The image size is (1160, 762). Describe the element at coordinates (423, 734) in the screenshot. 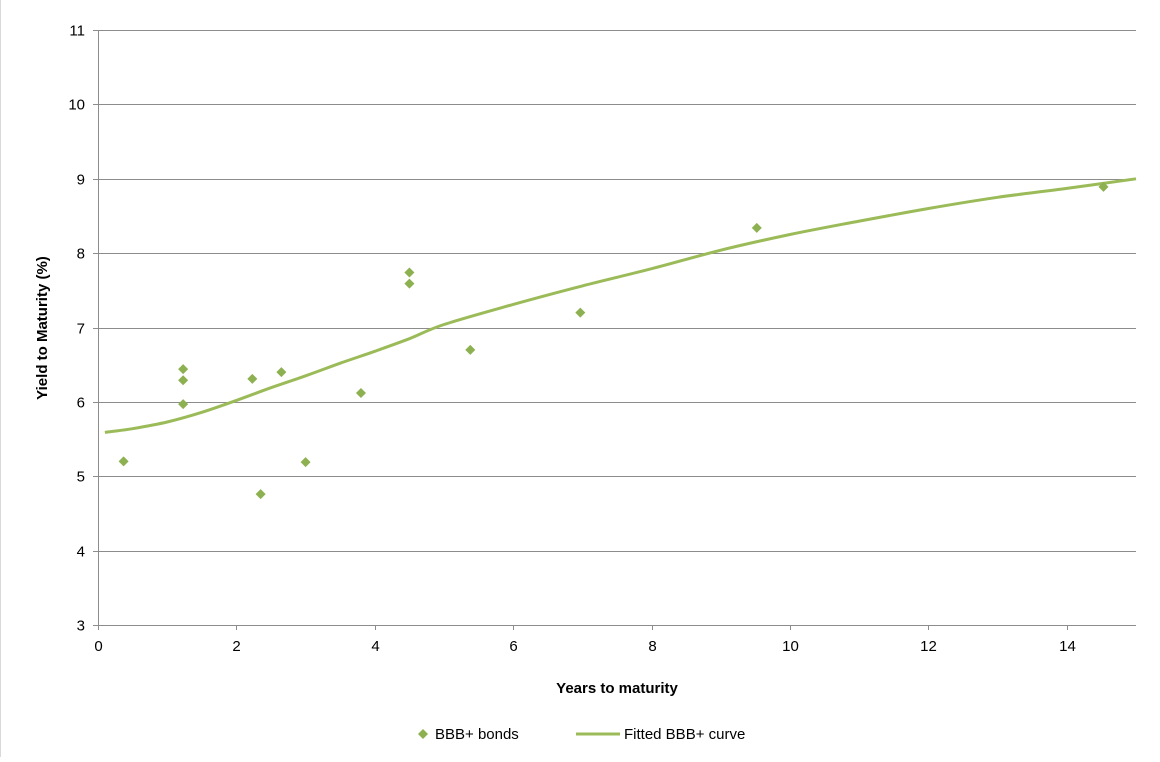

I see `legend-marker-bonds` at that location.